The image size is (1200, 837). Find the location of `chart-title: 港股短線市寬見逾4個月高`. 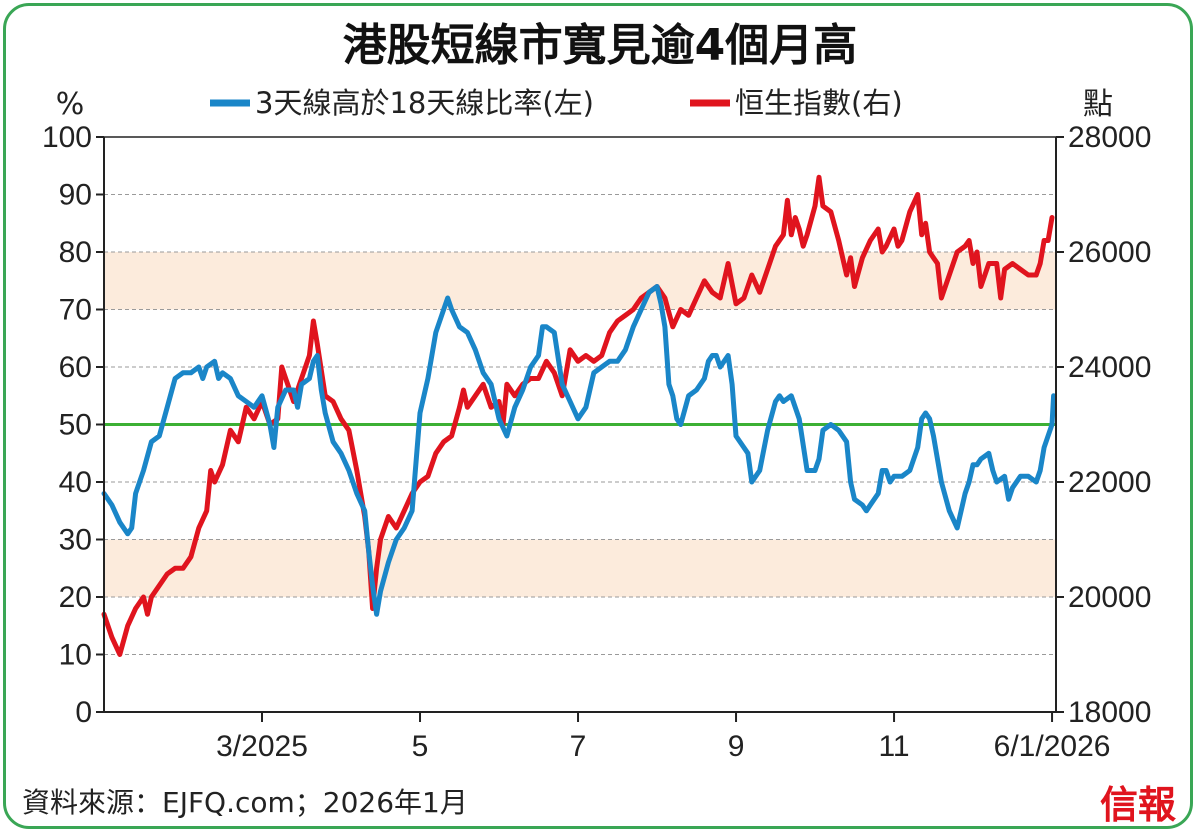

chart-title: 港股短線市寬見逾4個月高 is located at coordinates (600, 45).